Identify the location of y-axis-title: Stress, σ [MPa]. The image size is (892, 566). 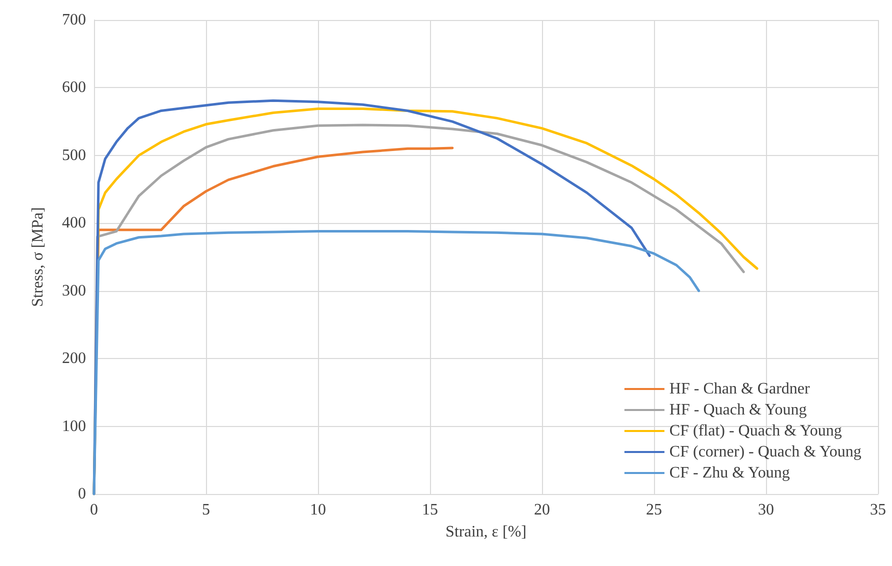
(38, 257).